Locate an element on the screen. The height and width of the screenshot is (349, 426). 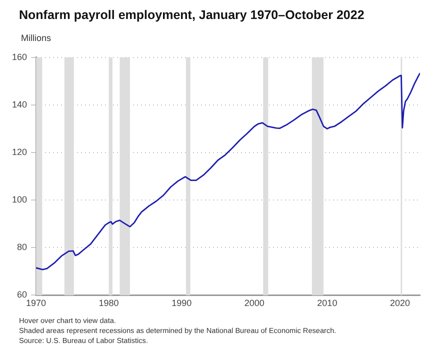
x-tick-label: 2010 is located at coordinates (327, 303).